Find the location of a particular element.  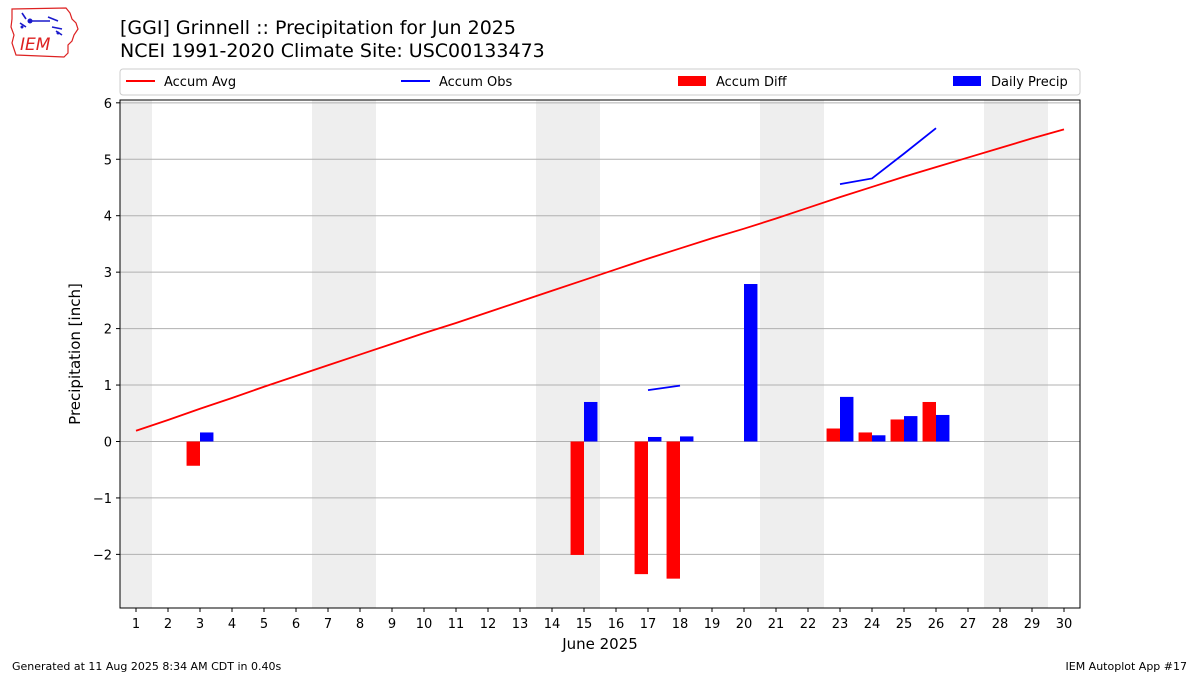

legend-box is located at coordinates (600, 82).